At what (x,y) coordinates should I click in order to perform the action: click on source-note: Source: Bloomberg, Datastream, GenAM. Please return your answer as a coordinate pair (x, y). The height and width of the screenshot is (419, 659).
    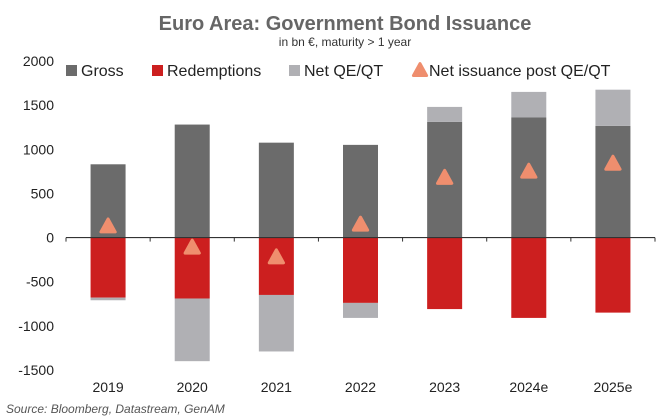
    Looking at the image, I should click on (115, 409).